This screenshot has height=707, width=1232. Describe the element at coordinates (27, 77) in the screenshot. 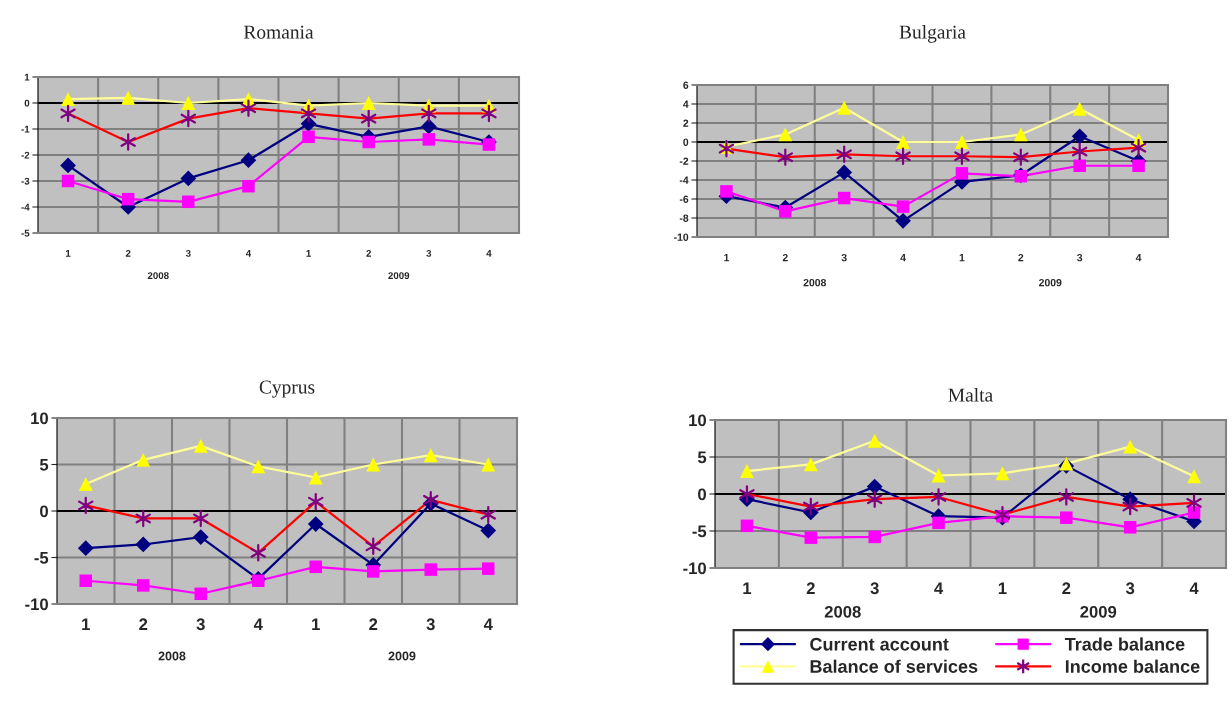

I see `y-tick-label: 1` at that location.